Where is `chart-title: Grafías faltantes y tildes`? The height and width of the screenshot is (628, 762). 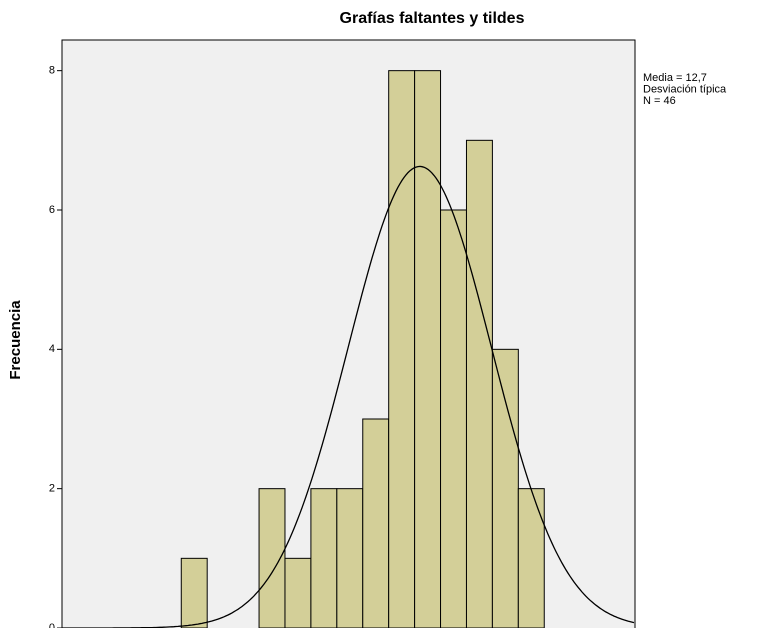
chart-title: Grafías faltantes y tildes is located at coordinates (432, 18).